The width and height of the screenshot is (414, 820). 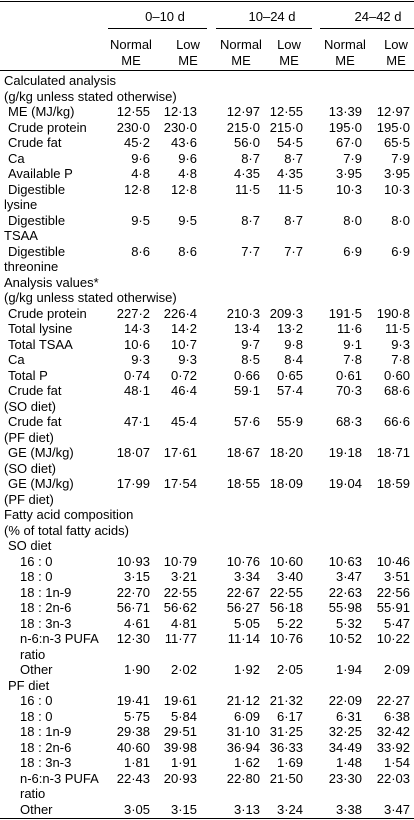 I want to click on cell: 11·6, so click(x=349, y=328).